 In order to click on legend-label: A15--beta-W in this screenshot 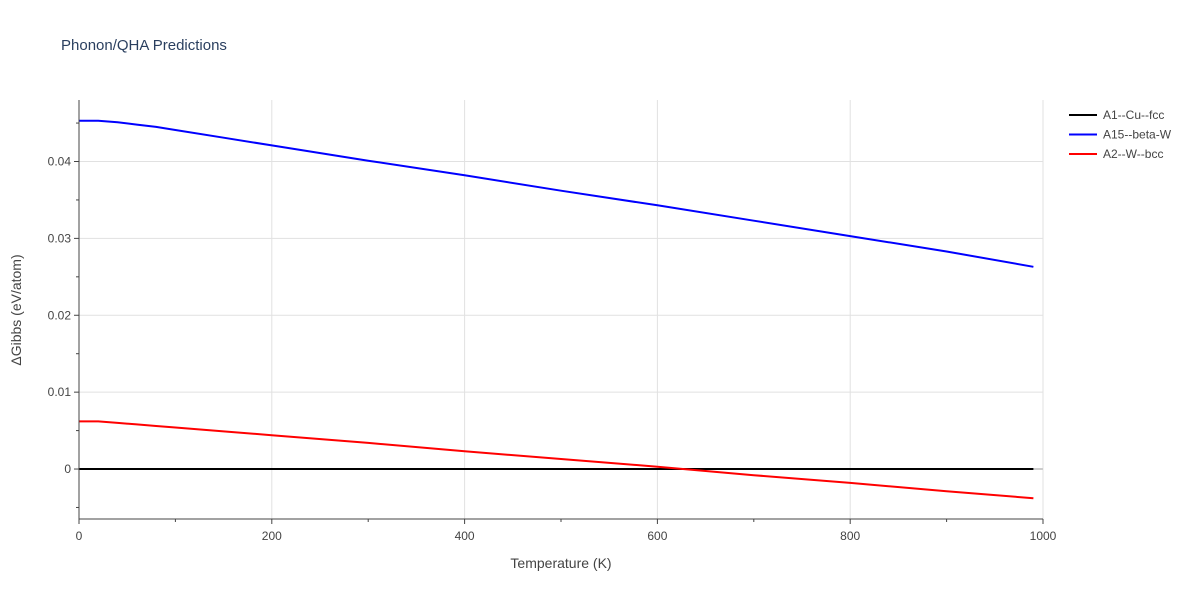, I will do `click(1137, 135)`.